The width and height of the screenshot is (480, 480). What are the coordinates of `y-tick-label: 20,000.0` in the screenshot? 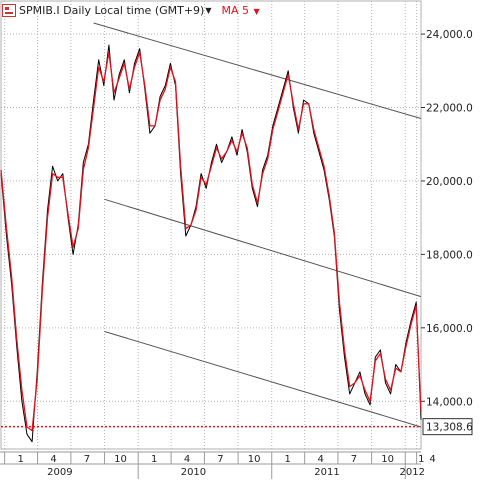 It's located at (449, 182).